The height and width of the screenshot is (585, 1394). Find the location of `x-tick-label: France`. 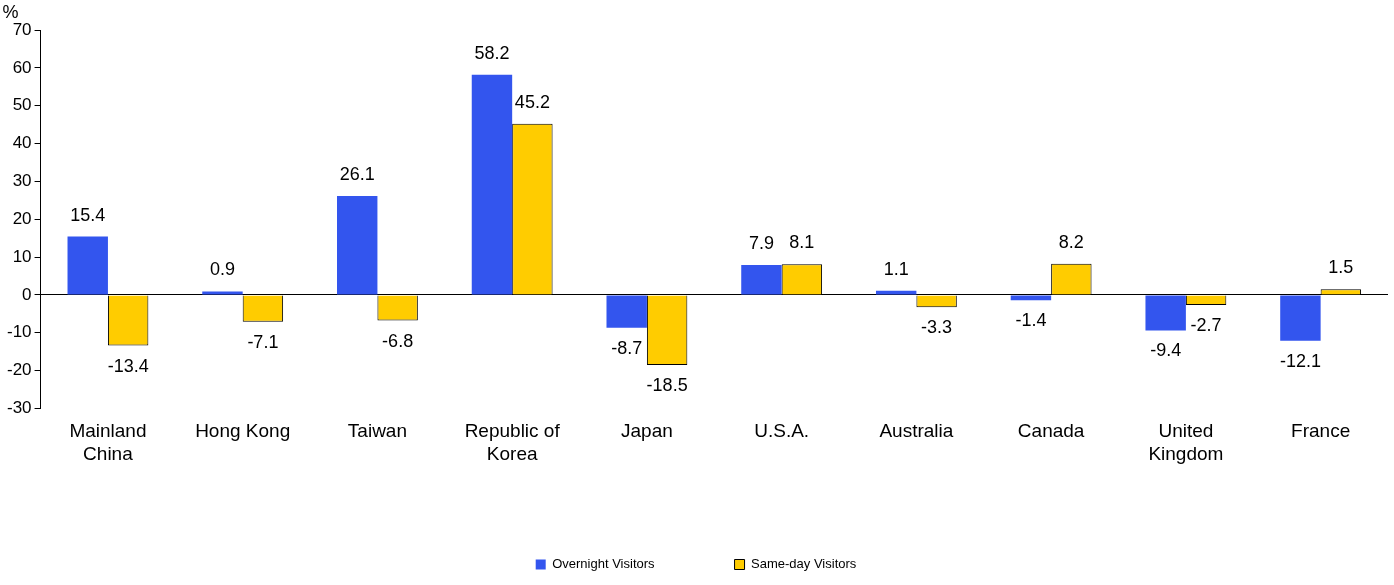

x-tick-label: France is located at coordinates (1321, 431).